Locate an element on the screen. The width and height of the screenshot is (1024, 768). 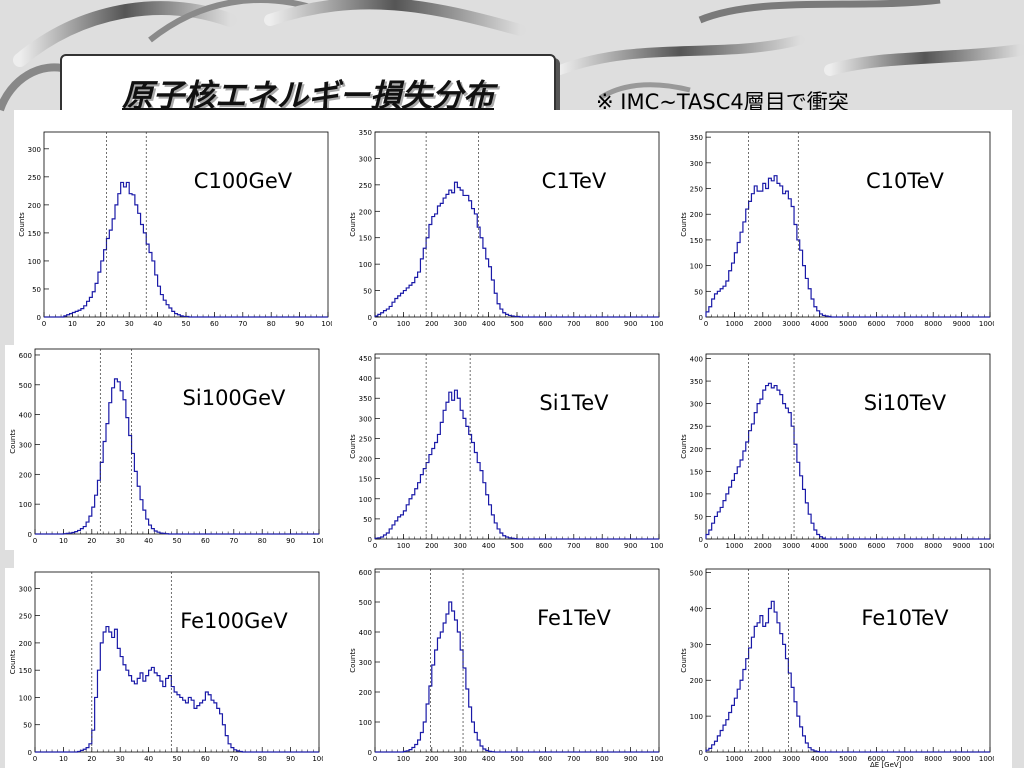
x-tick-label: 3000 is located at coordinates (791, 759).